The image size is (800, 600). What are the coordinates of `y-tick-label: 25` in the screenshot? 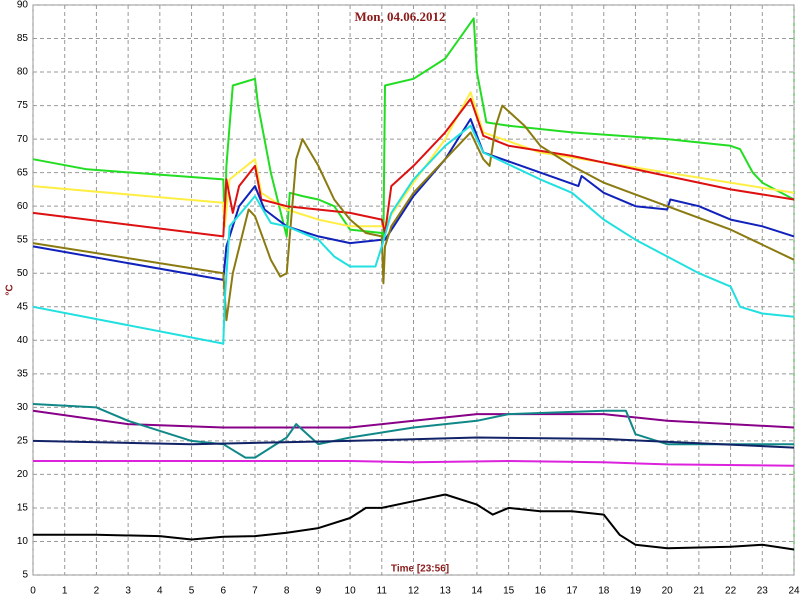 It's located at (23, 441).